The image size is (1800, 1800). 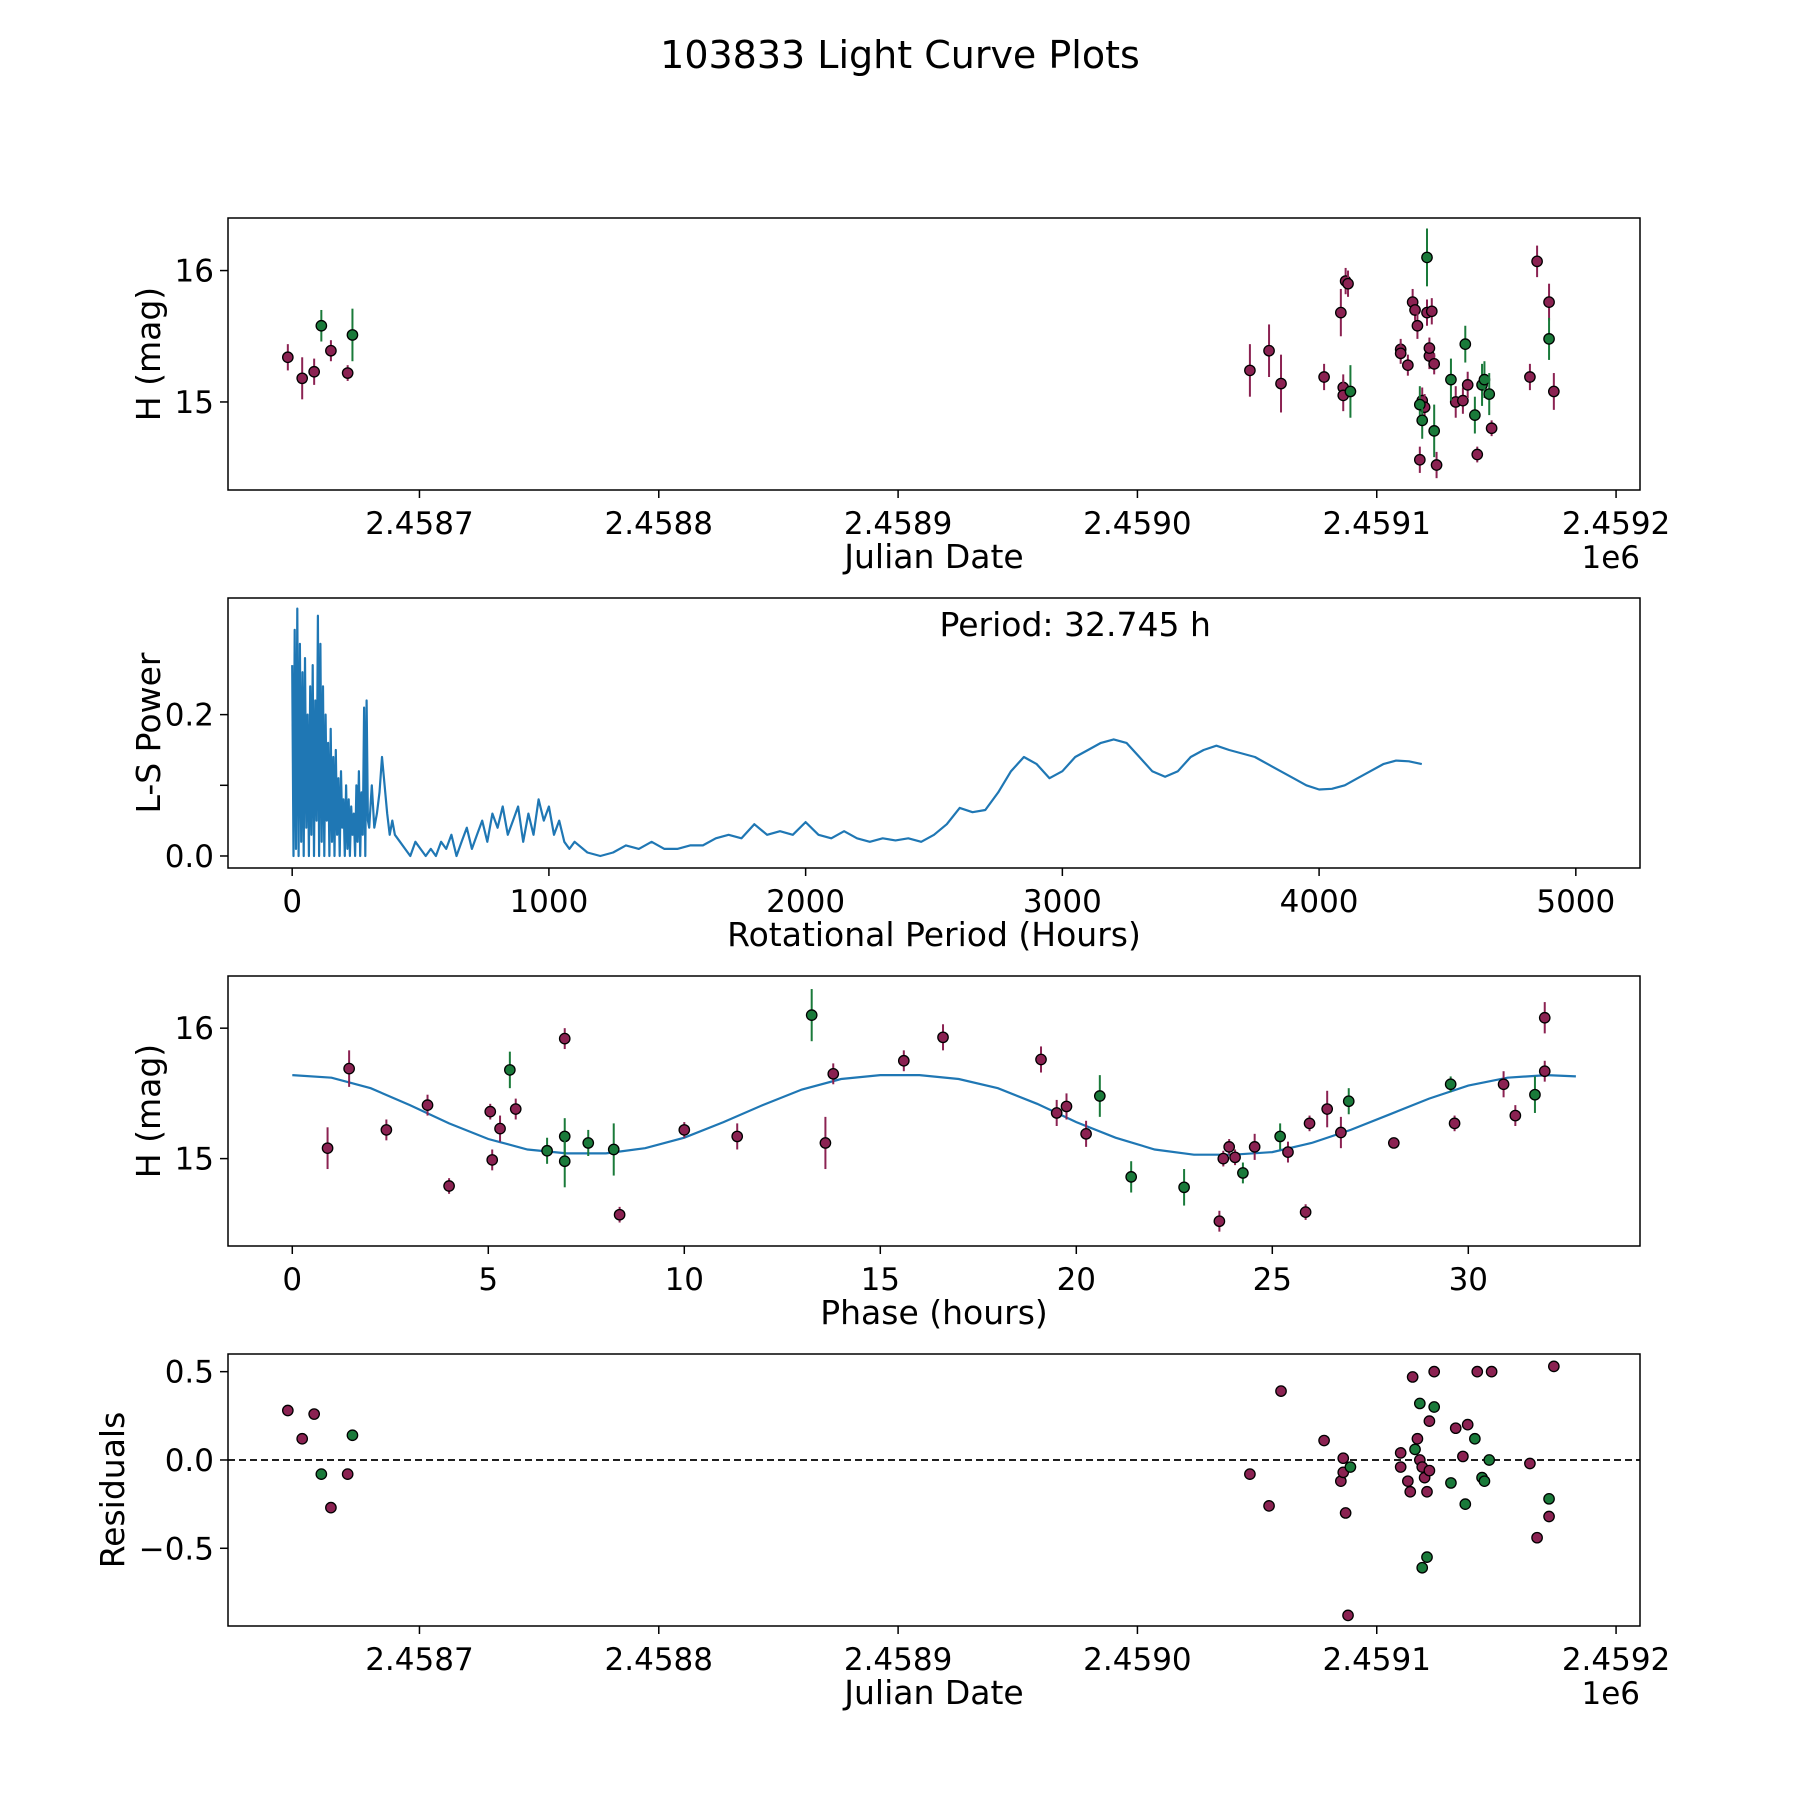 What do you see at coordinates (189, 1373) in the screenshot?
I see `y-tick-label: 0.5` at bounding box center [189, 1373].